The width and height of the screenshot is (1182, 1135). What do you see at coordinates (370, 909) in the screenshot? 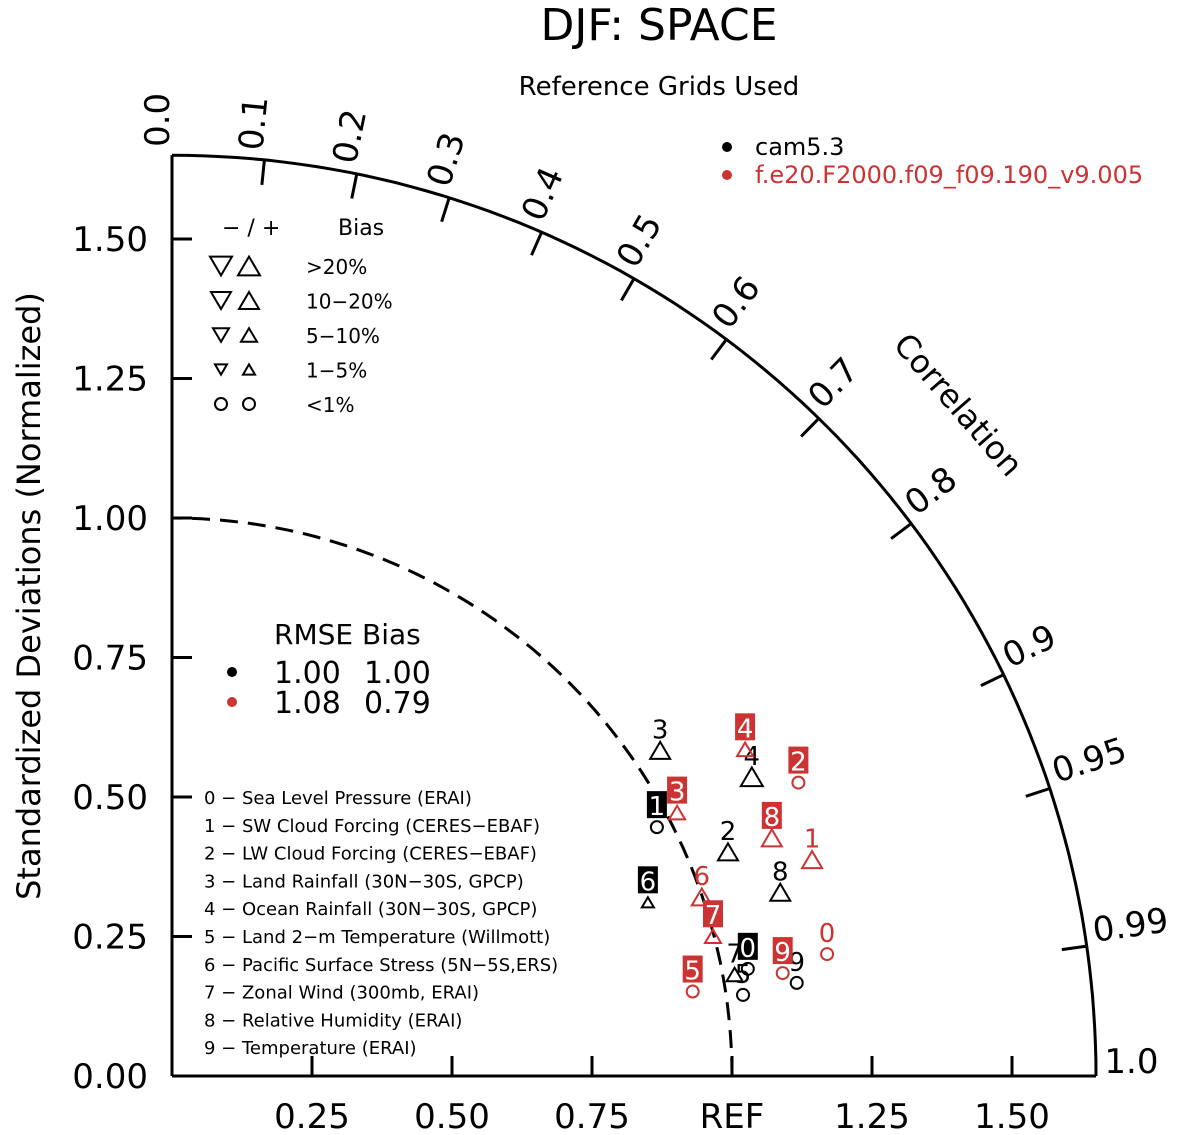
I see `variable-list-item: 4 − Ocean Rainfall (30N−30S, GPCP)` at bounding box center [370, 909].